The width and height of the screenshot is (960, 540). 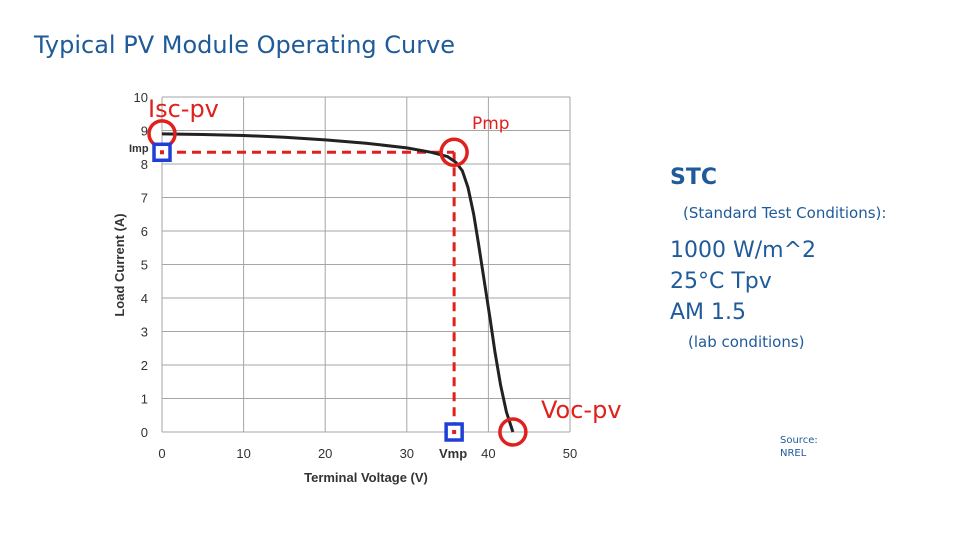 What do you see at coordinates (488, 453) in the screenshot?
I see `x-tick-label: 40` at bounding box center [488, 453].